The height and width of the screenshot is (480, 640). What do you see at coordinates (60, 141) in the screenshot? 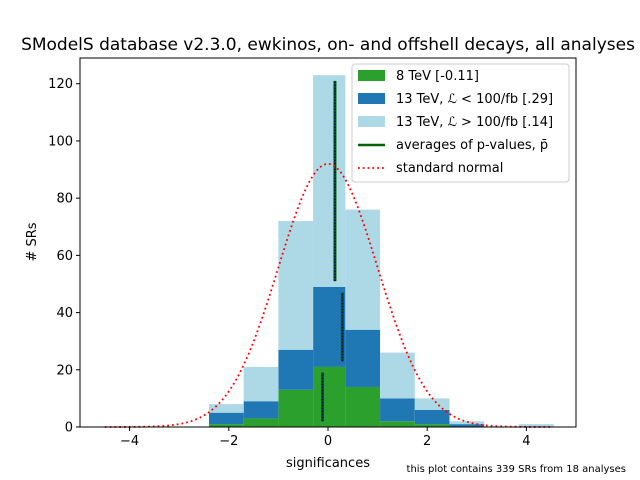
I see `y-tick-label: 100` at bounding box center [60, 141].